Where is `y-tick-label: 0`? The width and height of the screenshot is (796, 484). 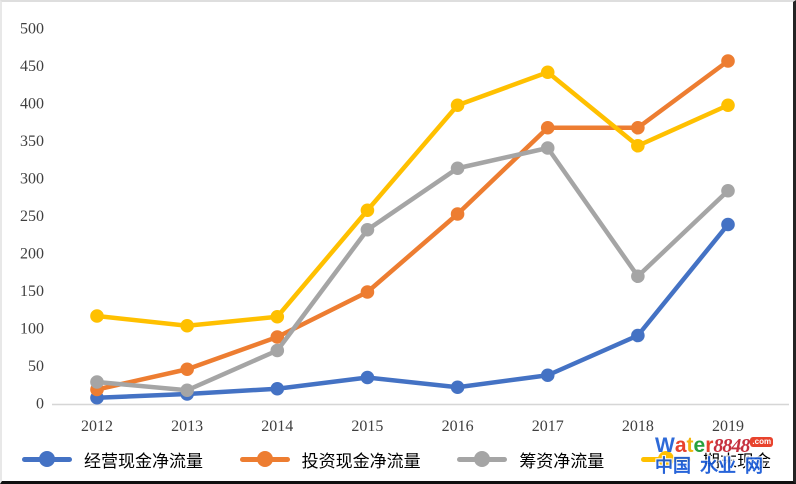 y-tick-label: 0 is located at coordinates (40, 404).